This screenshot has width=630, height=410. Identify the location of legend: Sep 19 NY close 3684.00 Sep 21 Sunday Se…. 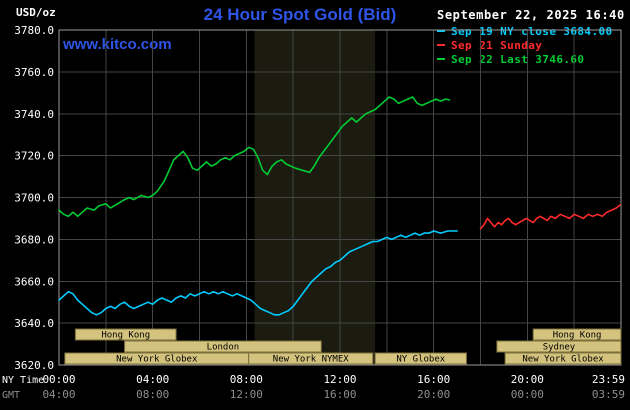
(525, 46).